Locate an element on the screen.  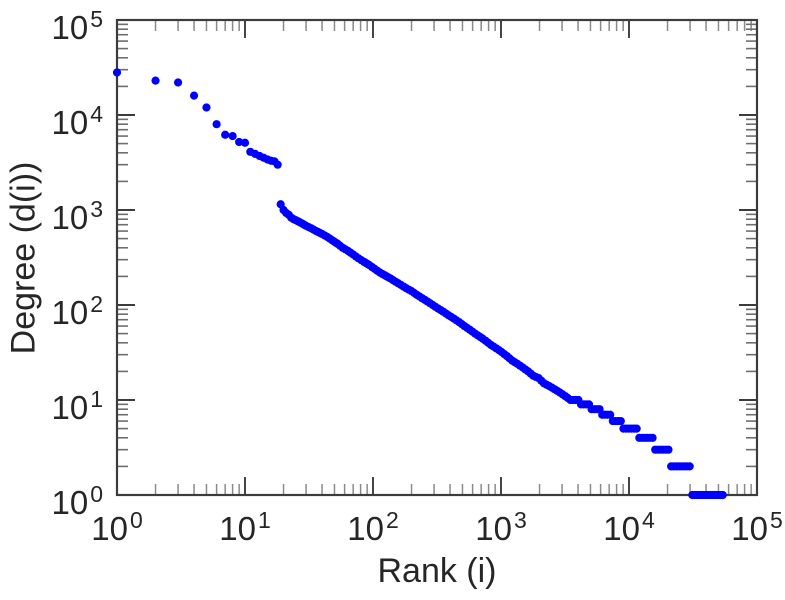
y-tick-label: 10⁰ is located at coordinates (77, 501).